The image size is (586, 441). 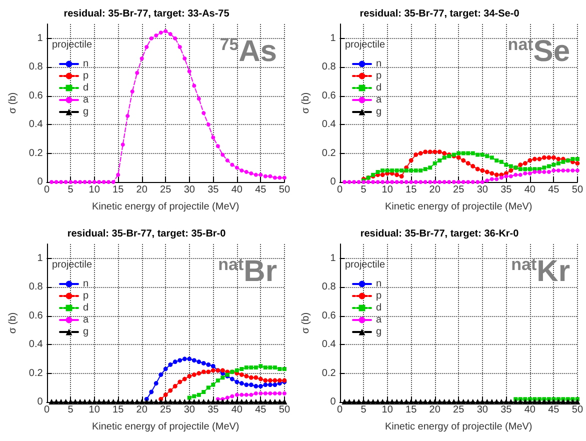 I want to click on chart-title: residual: 35-Br-77, target: 33-As-75, so click(x=147, y=14).